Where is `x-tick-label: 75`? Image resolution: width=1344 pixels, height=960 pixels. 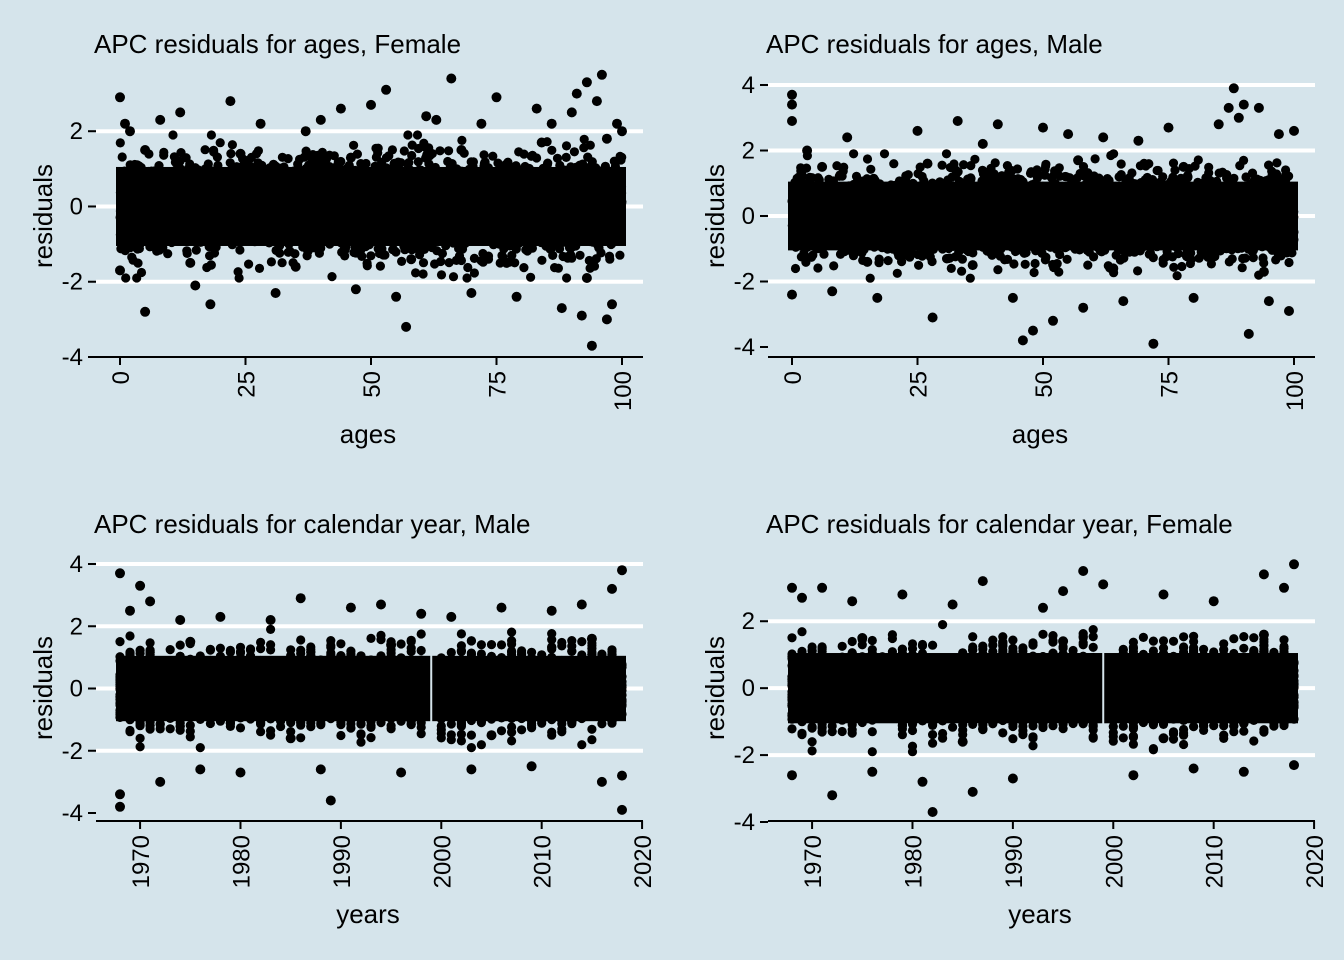
x-tick-label: 75 is located at coordinates (498, 384).